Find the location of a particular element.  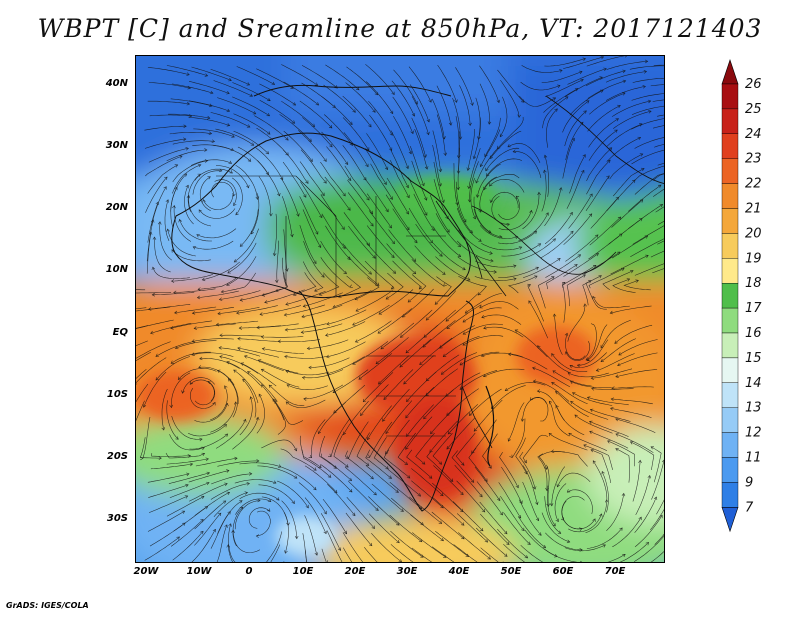

grads-credit: GrADS: IGES/COLA is located at coordinates (47, 605).